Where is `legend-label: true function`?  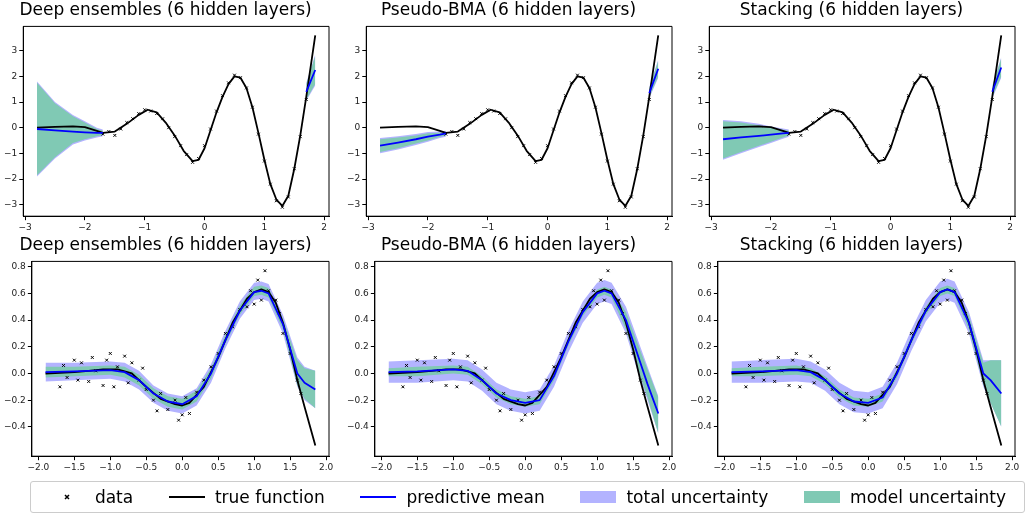 legend-label: true function is located at coordinates (269, 497).